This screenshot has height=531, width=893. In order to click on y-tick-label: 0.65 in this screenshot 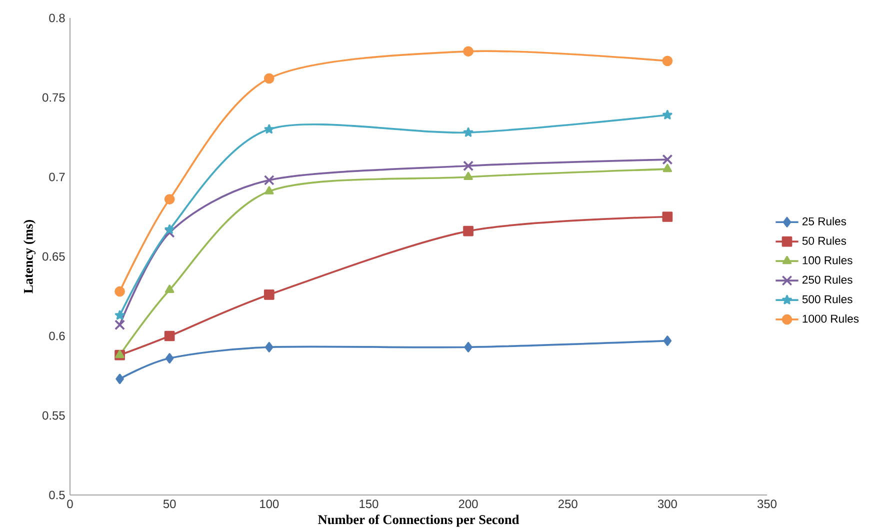, I will do `click(53, 256)`.